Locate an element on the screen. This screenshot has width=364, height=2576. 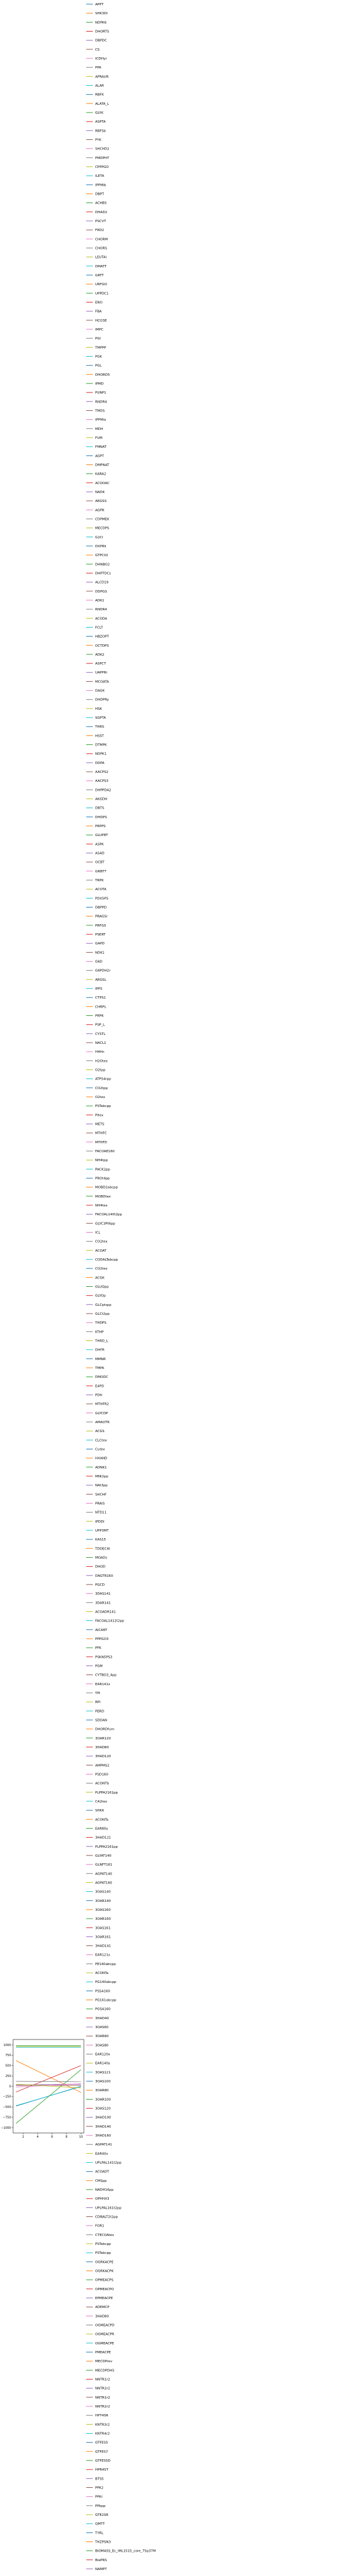
legend-item: ARGSS is located at coordinates (96, 502).